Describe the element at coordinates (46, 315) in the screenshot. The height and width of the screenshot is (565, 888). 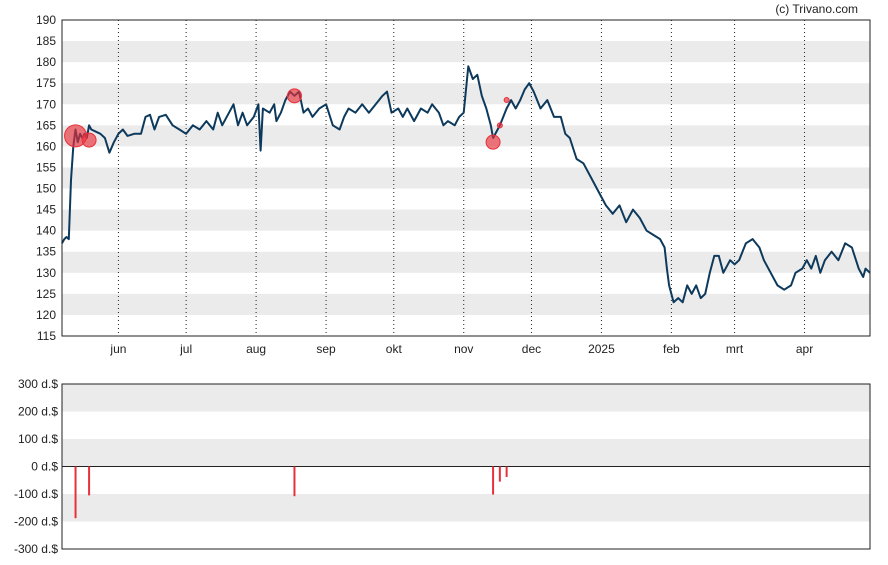
I see `price-y-tick-label: 120` at that location.